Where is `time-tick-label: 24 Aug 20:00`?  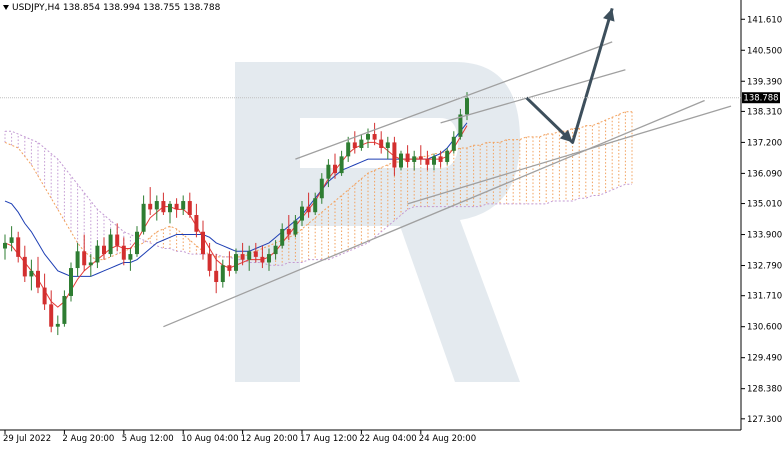
time-tick-label: 24 Aug 20:00 is located at coordinates (447, 439).